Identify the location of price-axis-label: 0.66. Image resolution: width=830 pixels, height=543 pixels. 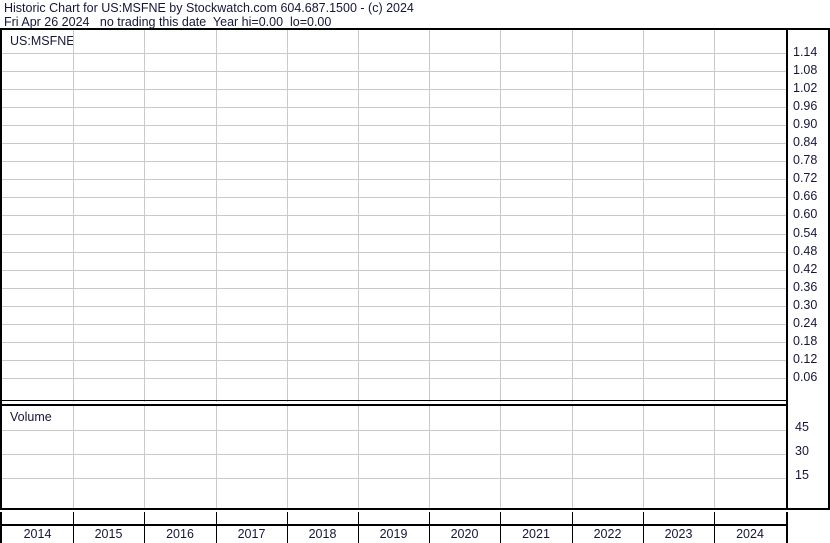
(805, 196).